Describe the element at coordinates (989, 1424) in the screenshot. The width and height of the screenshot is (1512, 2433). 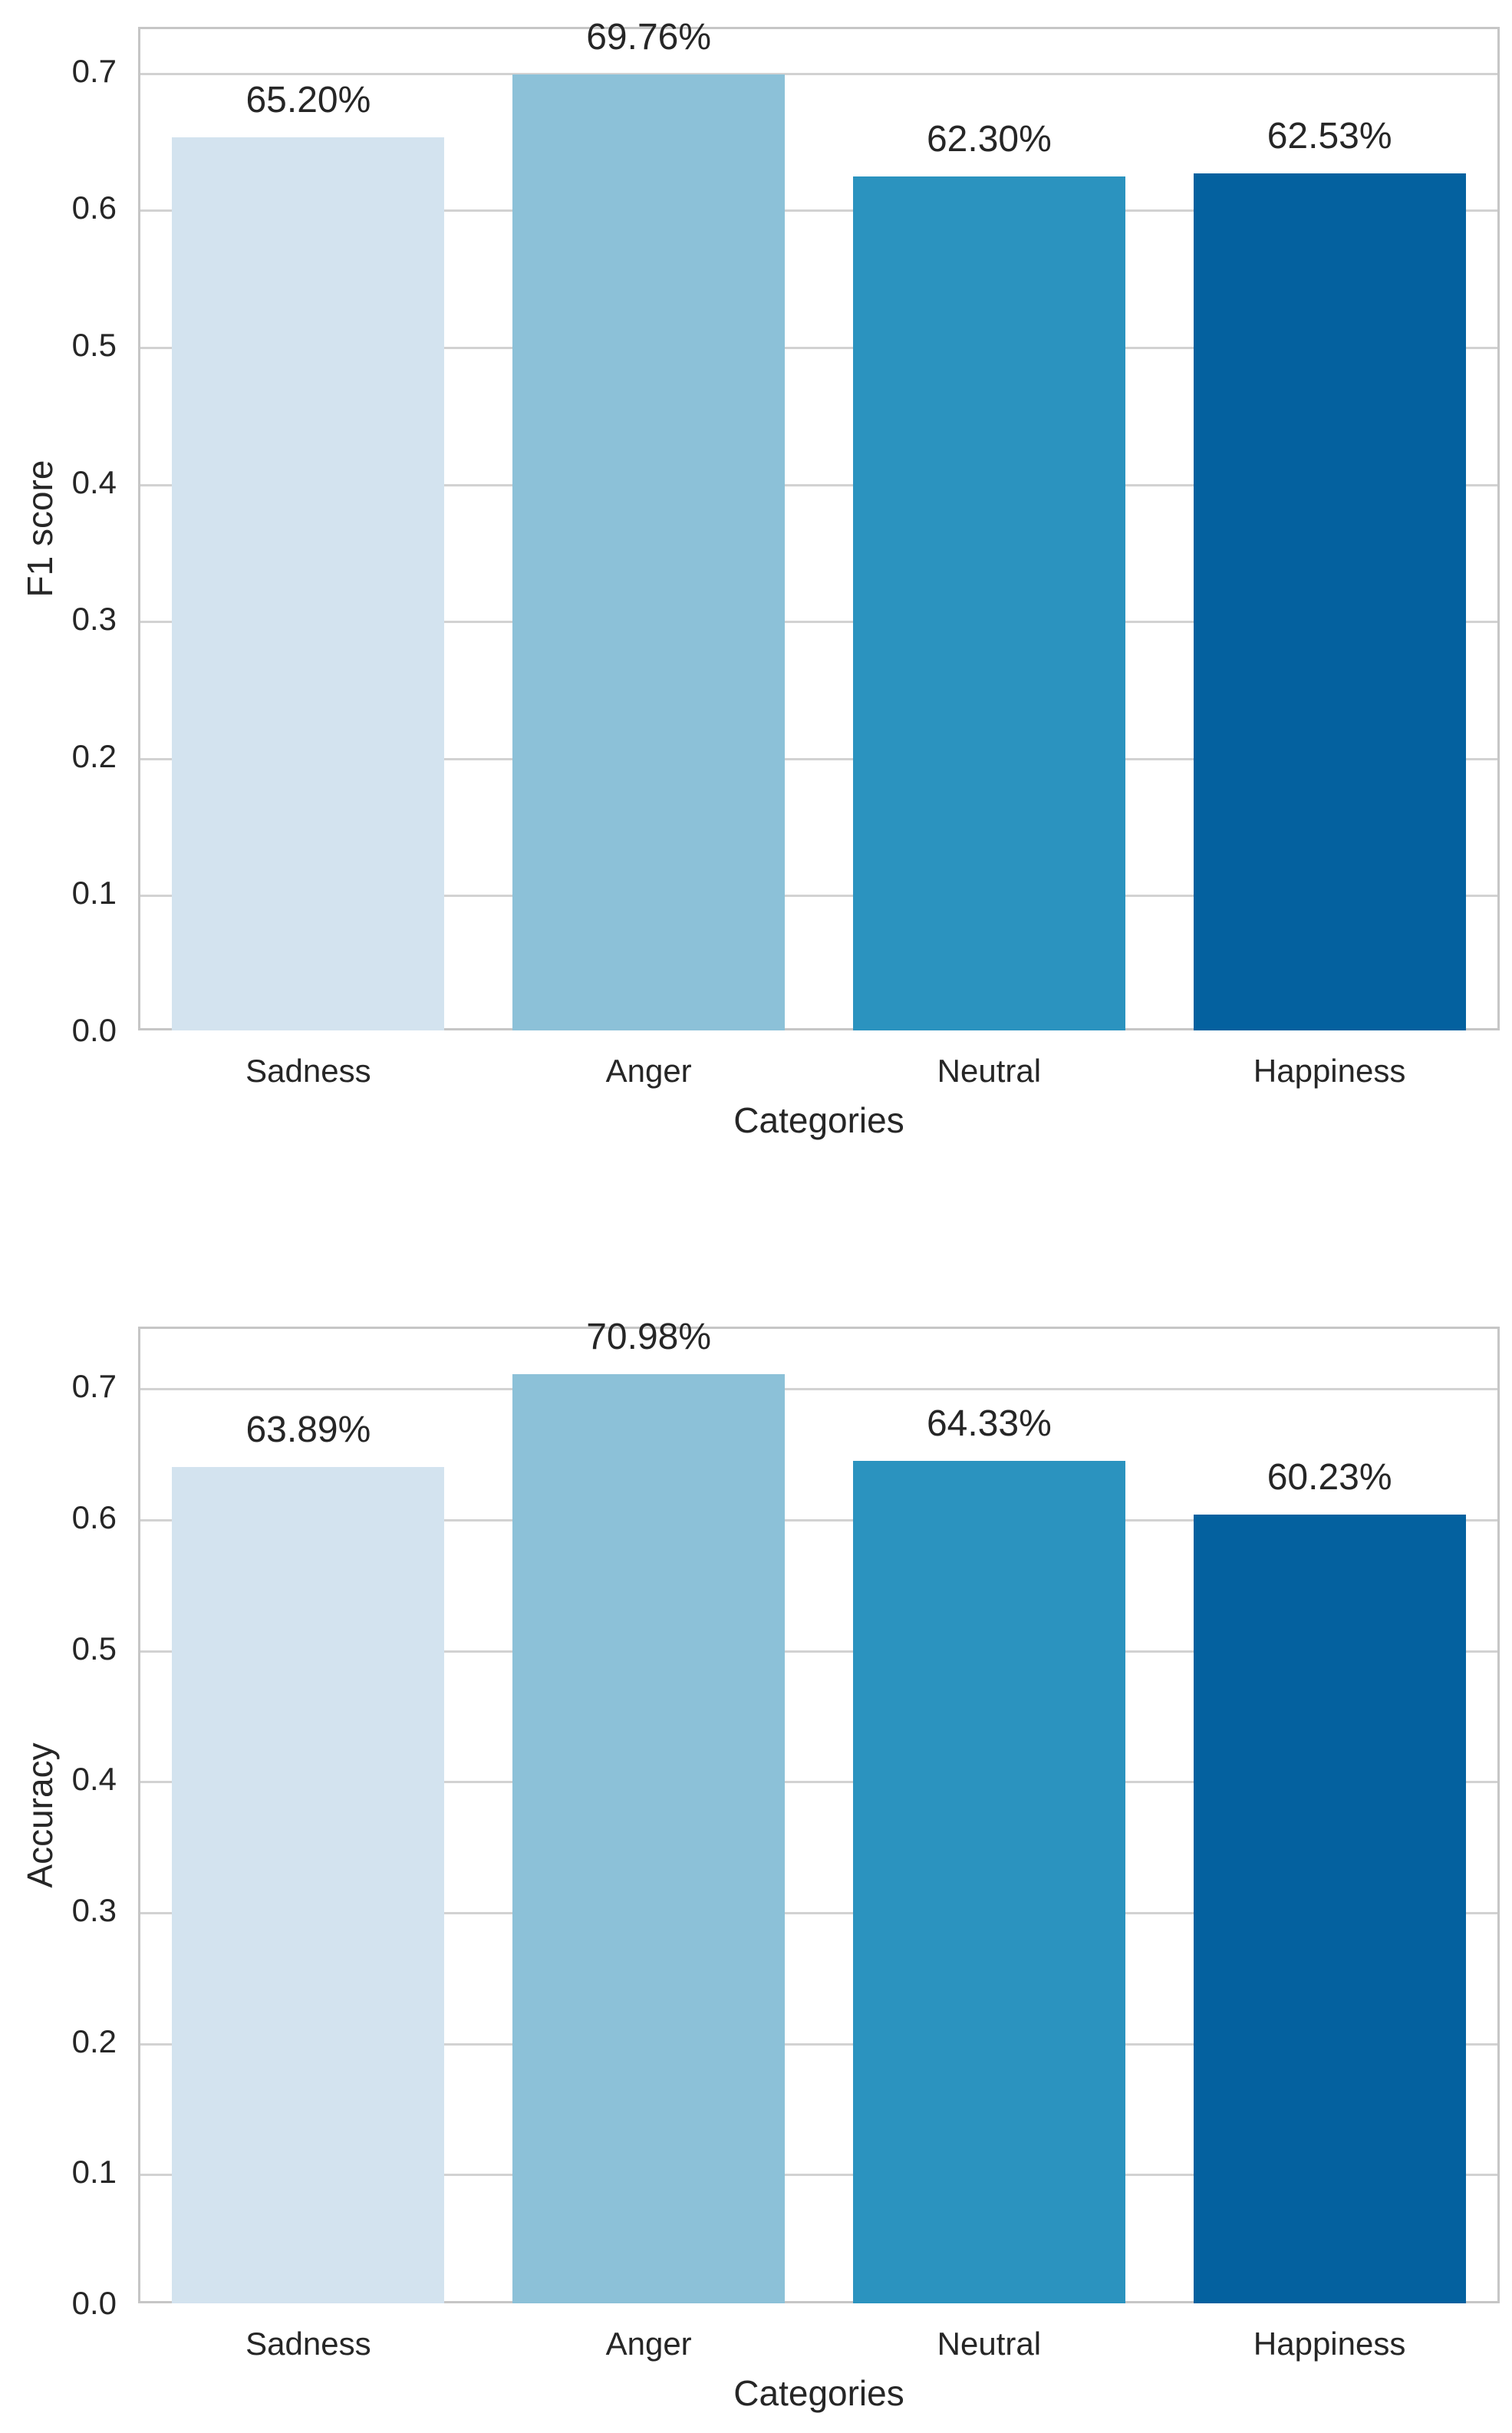
I see `value-label: 64.33%` at that location.